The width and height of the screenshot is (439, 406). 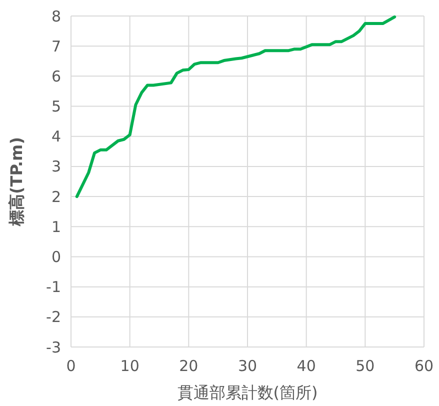 What do you see at coordinates (247, 392) in the screenshot?
I see `x-axis-title: 貫通部累計数(箇所)` at bounding box center [247, 392].